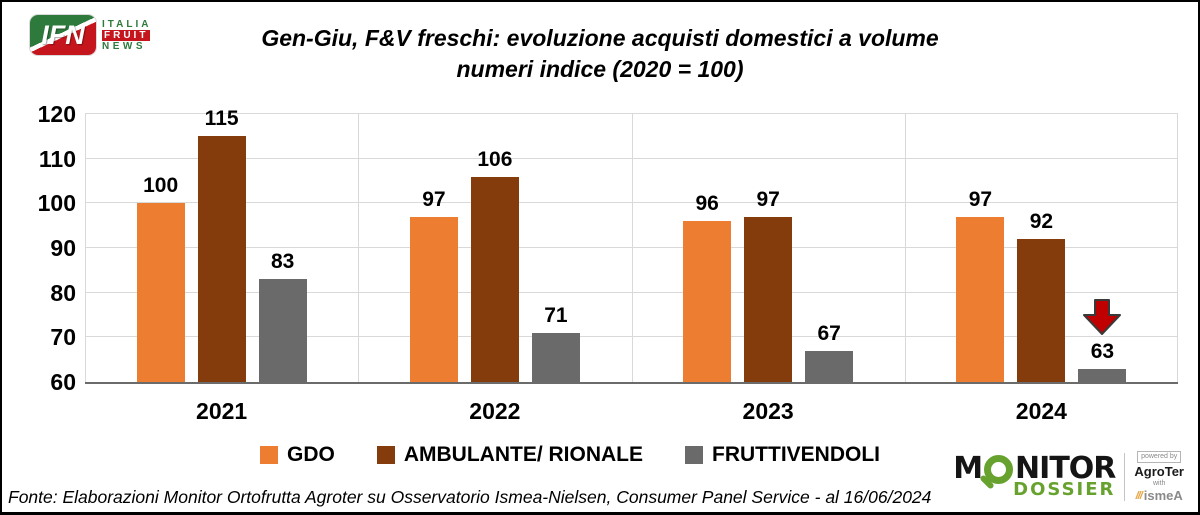 Image resolution: width=1200 pixels, height=515 pixels. Describe the element at coordinates (1139, 496) in the screenshot. I see `wheat-icon: ///` at that location.